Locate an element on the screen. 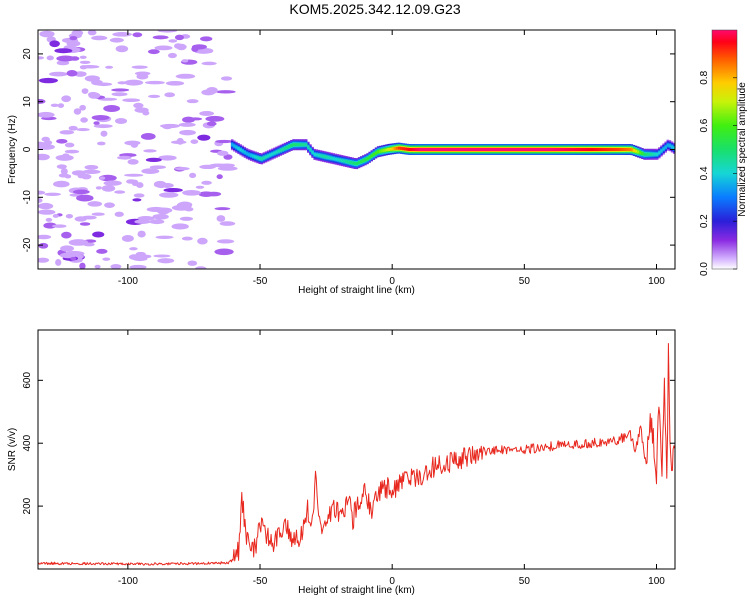 This screenshot has height=600, width=750. spectrogram-y-axis-label: Frequency (Hz) is located at coordinates (12, 149).